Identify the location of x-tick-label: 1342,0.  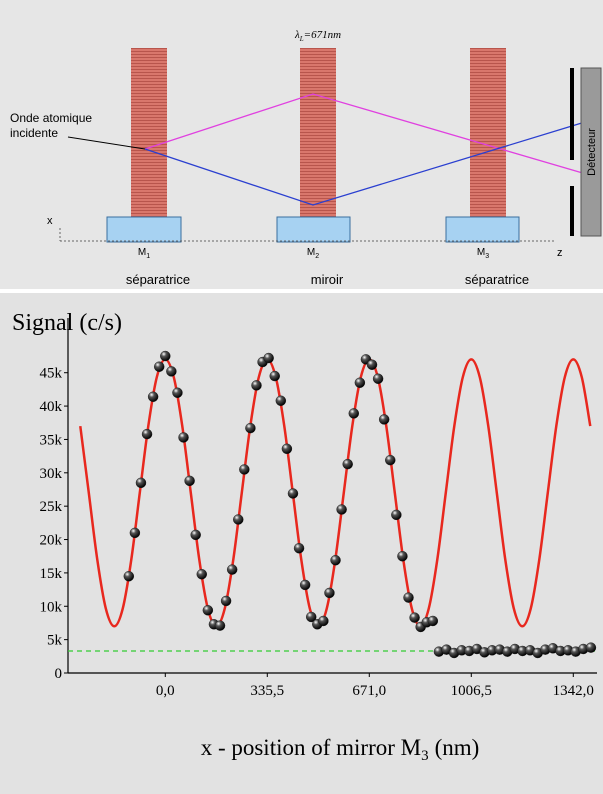
(573, 691).